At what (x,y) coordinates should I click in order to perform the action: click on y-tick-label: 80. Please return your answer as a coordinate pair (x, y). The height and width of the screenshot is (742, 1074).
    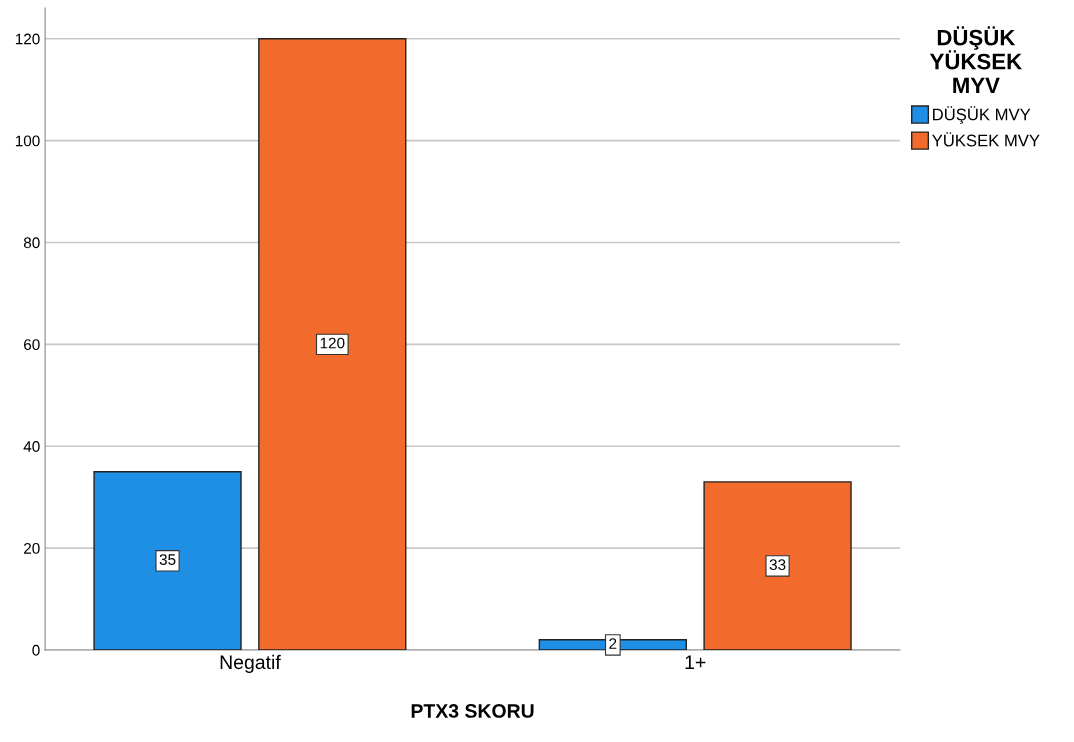
    Looking at the image, I should click on (31, 243).